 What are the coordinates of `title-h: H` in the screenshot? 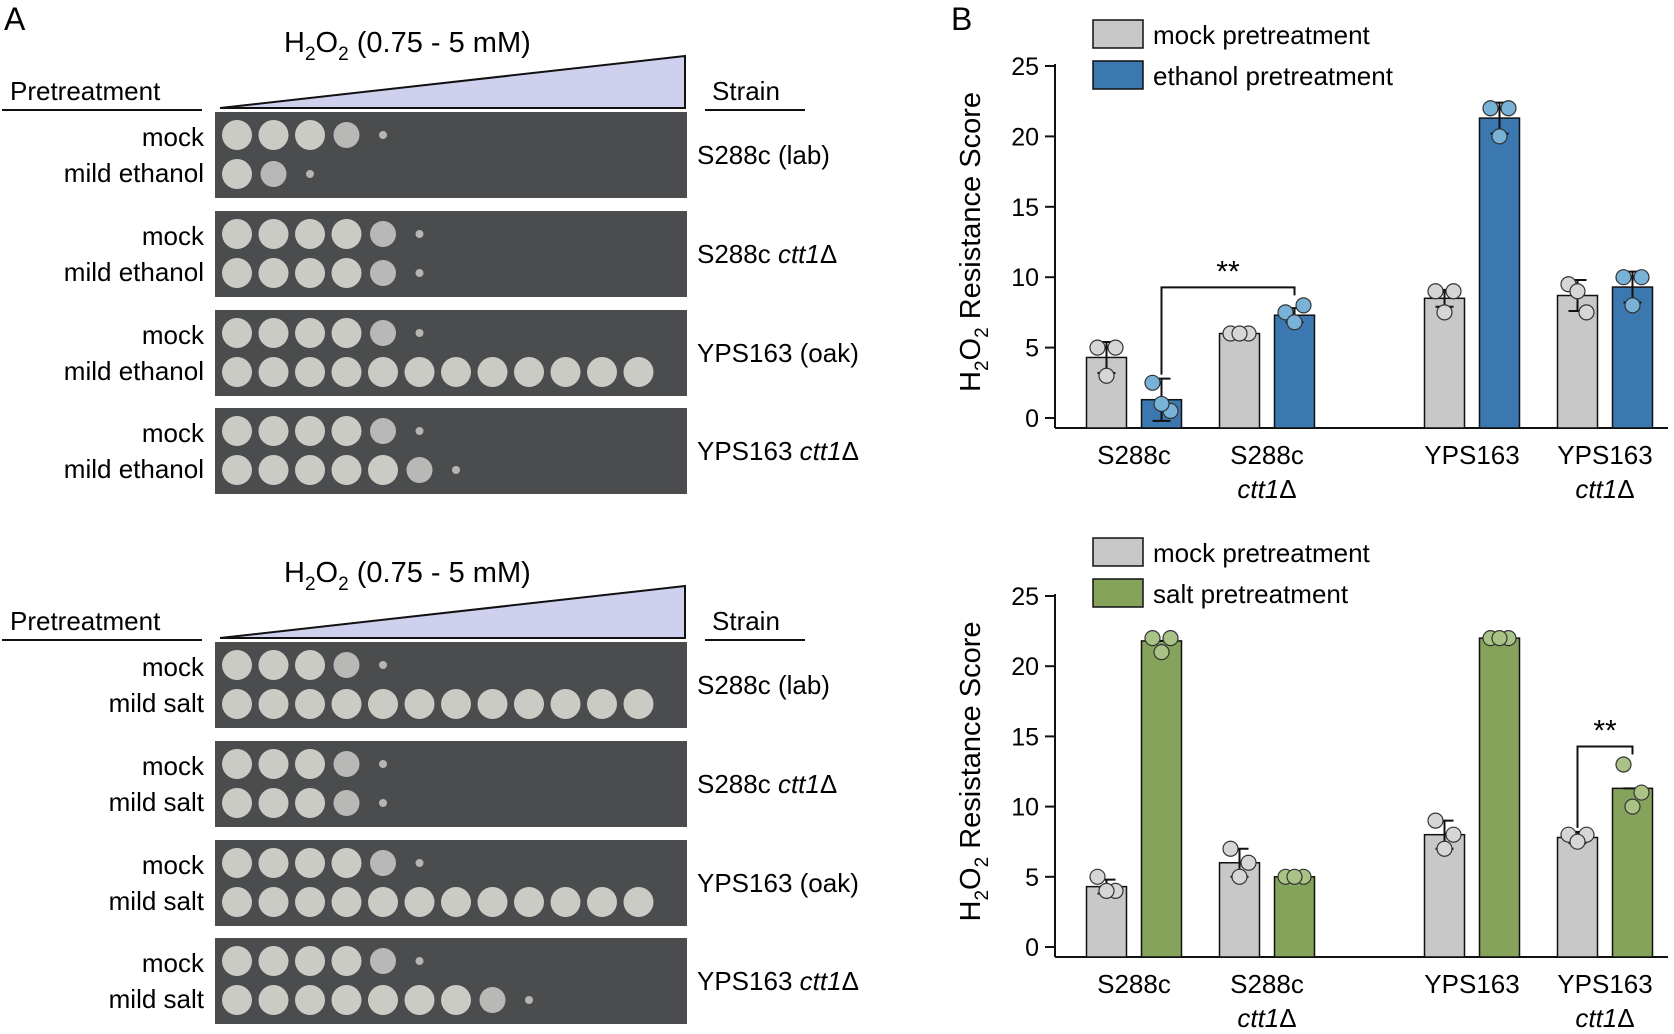 It's located at (294, 573).